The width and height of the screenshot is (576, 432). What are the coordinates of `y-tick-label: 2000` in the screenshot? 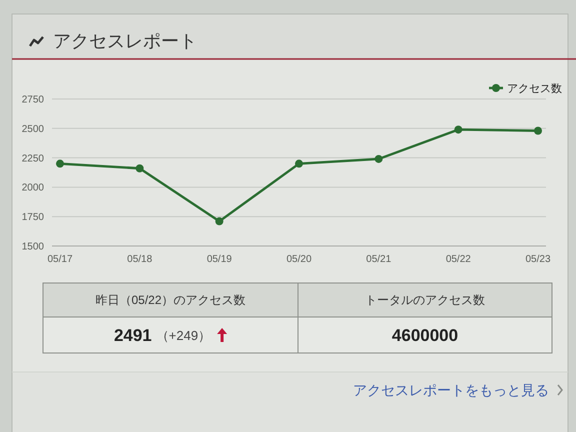 It's located at (33, 188).